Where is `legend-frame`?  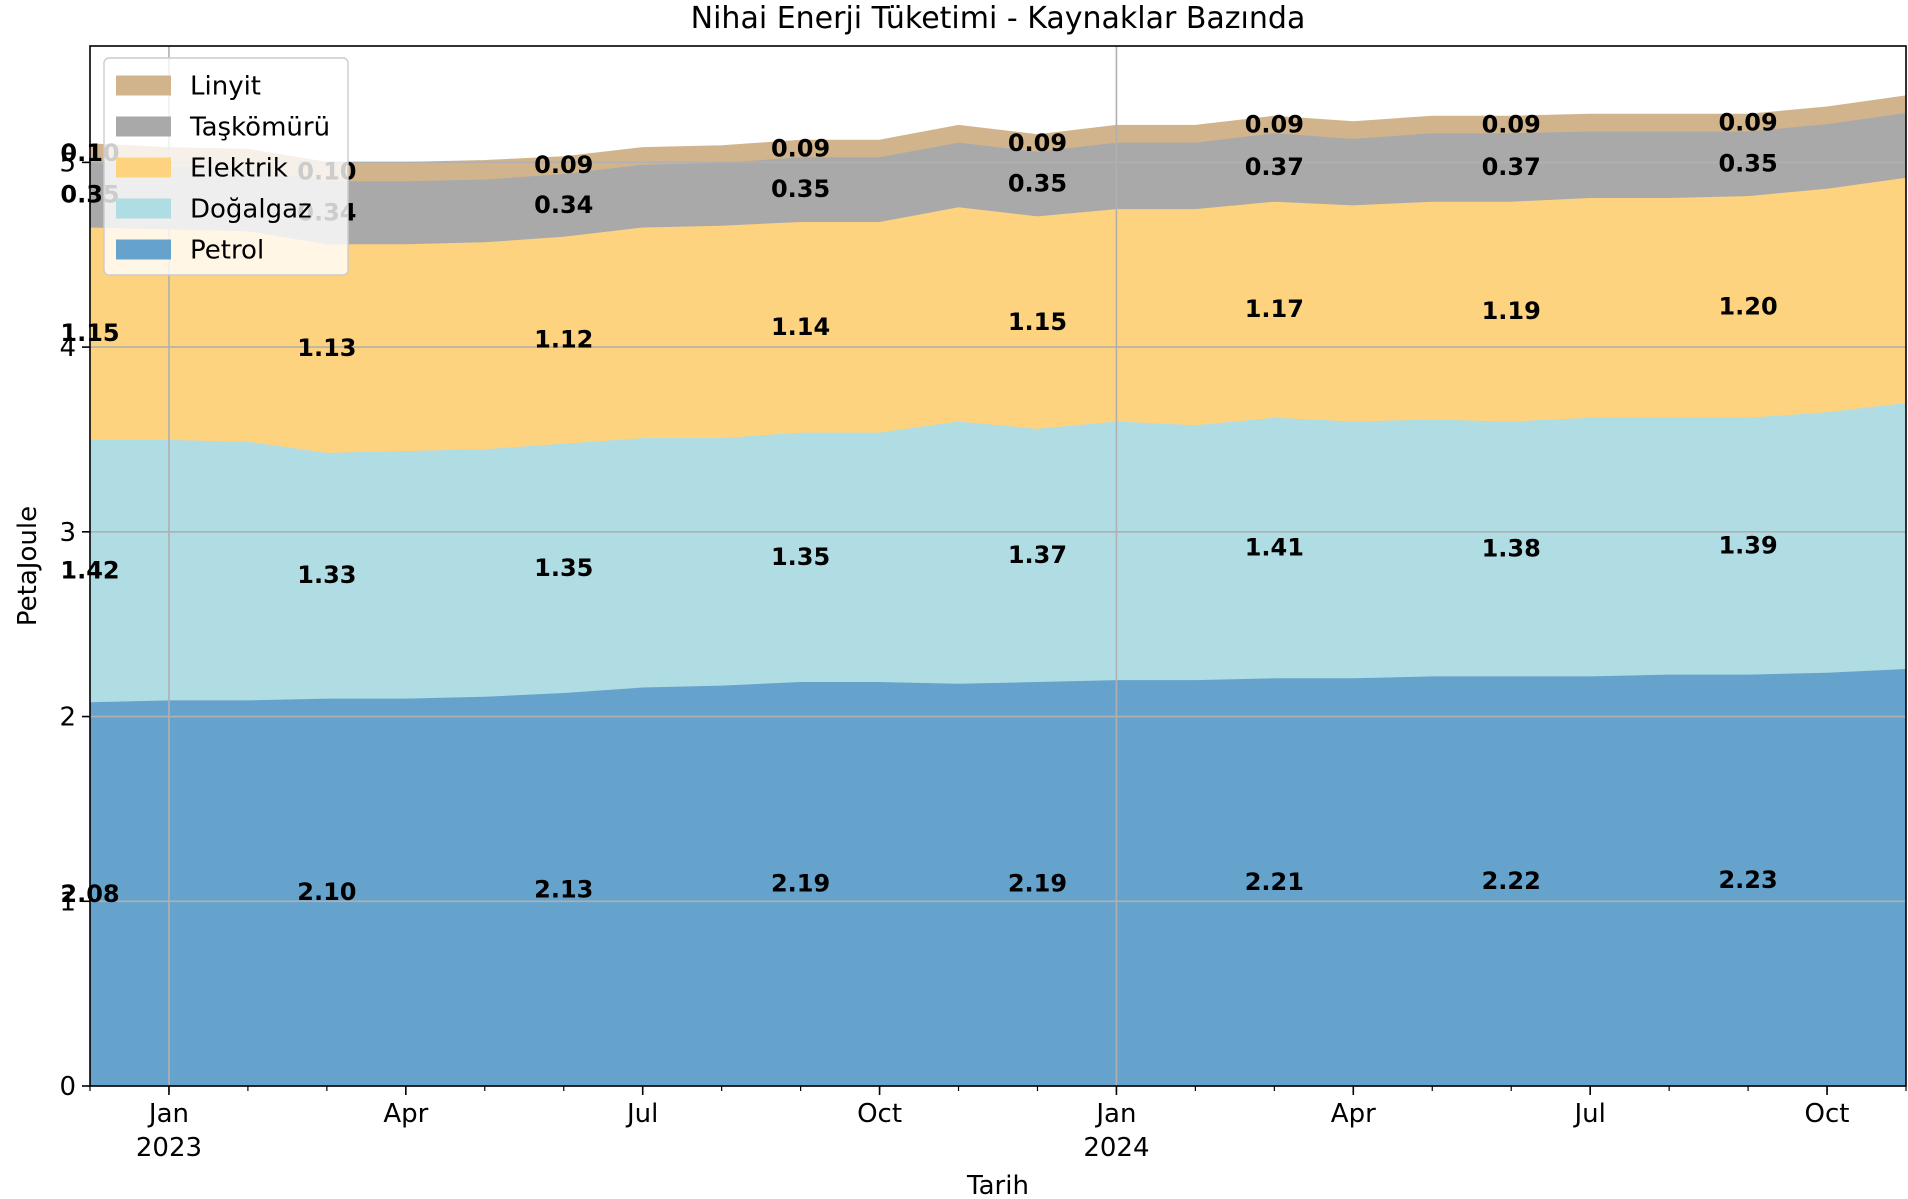
legend-frame is located at coordinates (226, 166).